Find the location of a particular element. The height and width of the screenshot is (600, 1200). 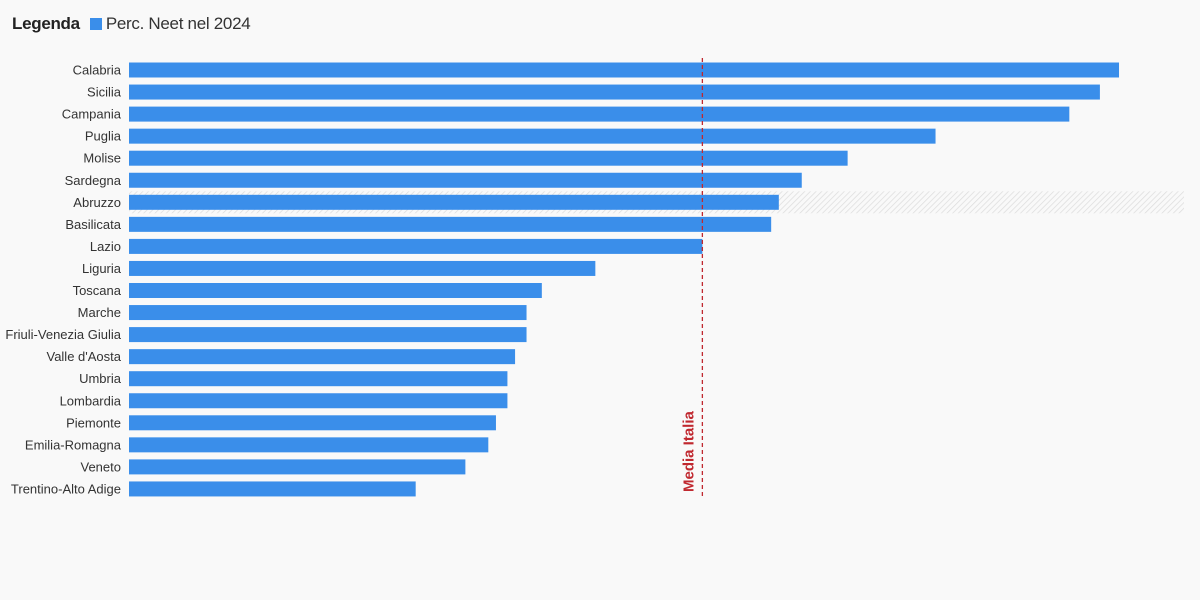

category-label: Abruzzo is located at coordinates (97, 202).